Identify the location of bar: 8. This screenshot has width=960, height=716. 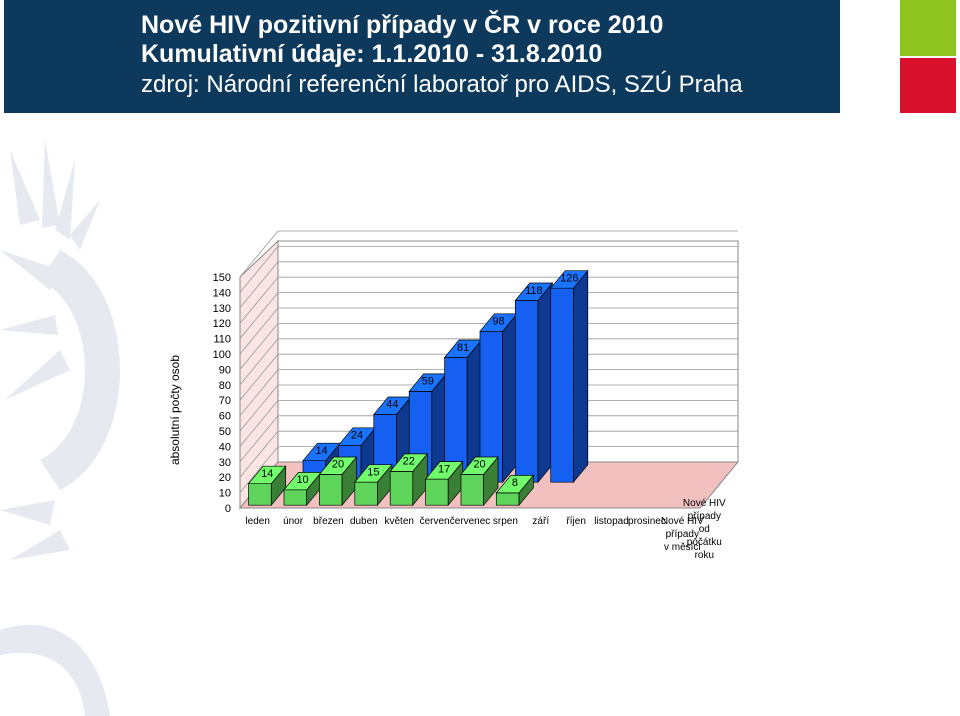
(515, 490).